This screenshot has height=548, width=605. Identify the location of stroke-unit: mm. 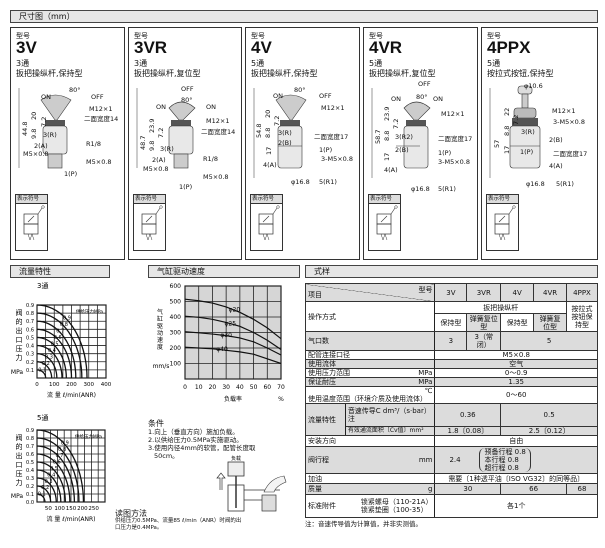
(425, 460).